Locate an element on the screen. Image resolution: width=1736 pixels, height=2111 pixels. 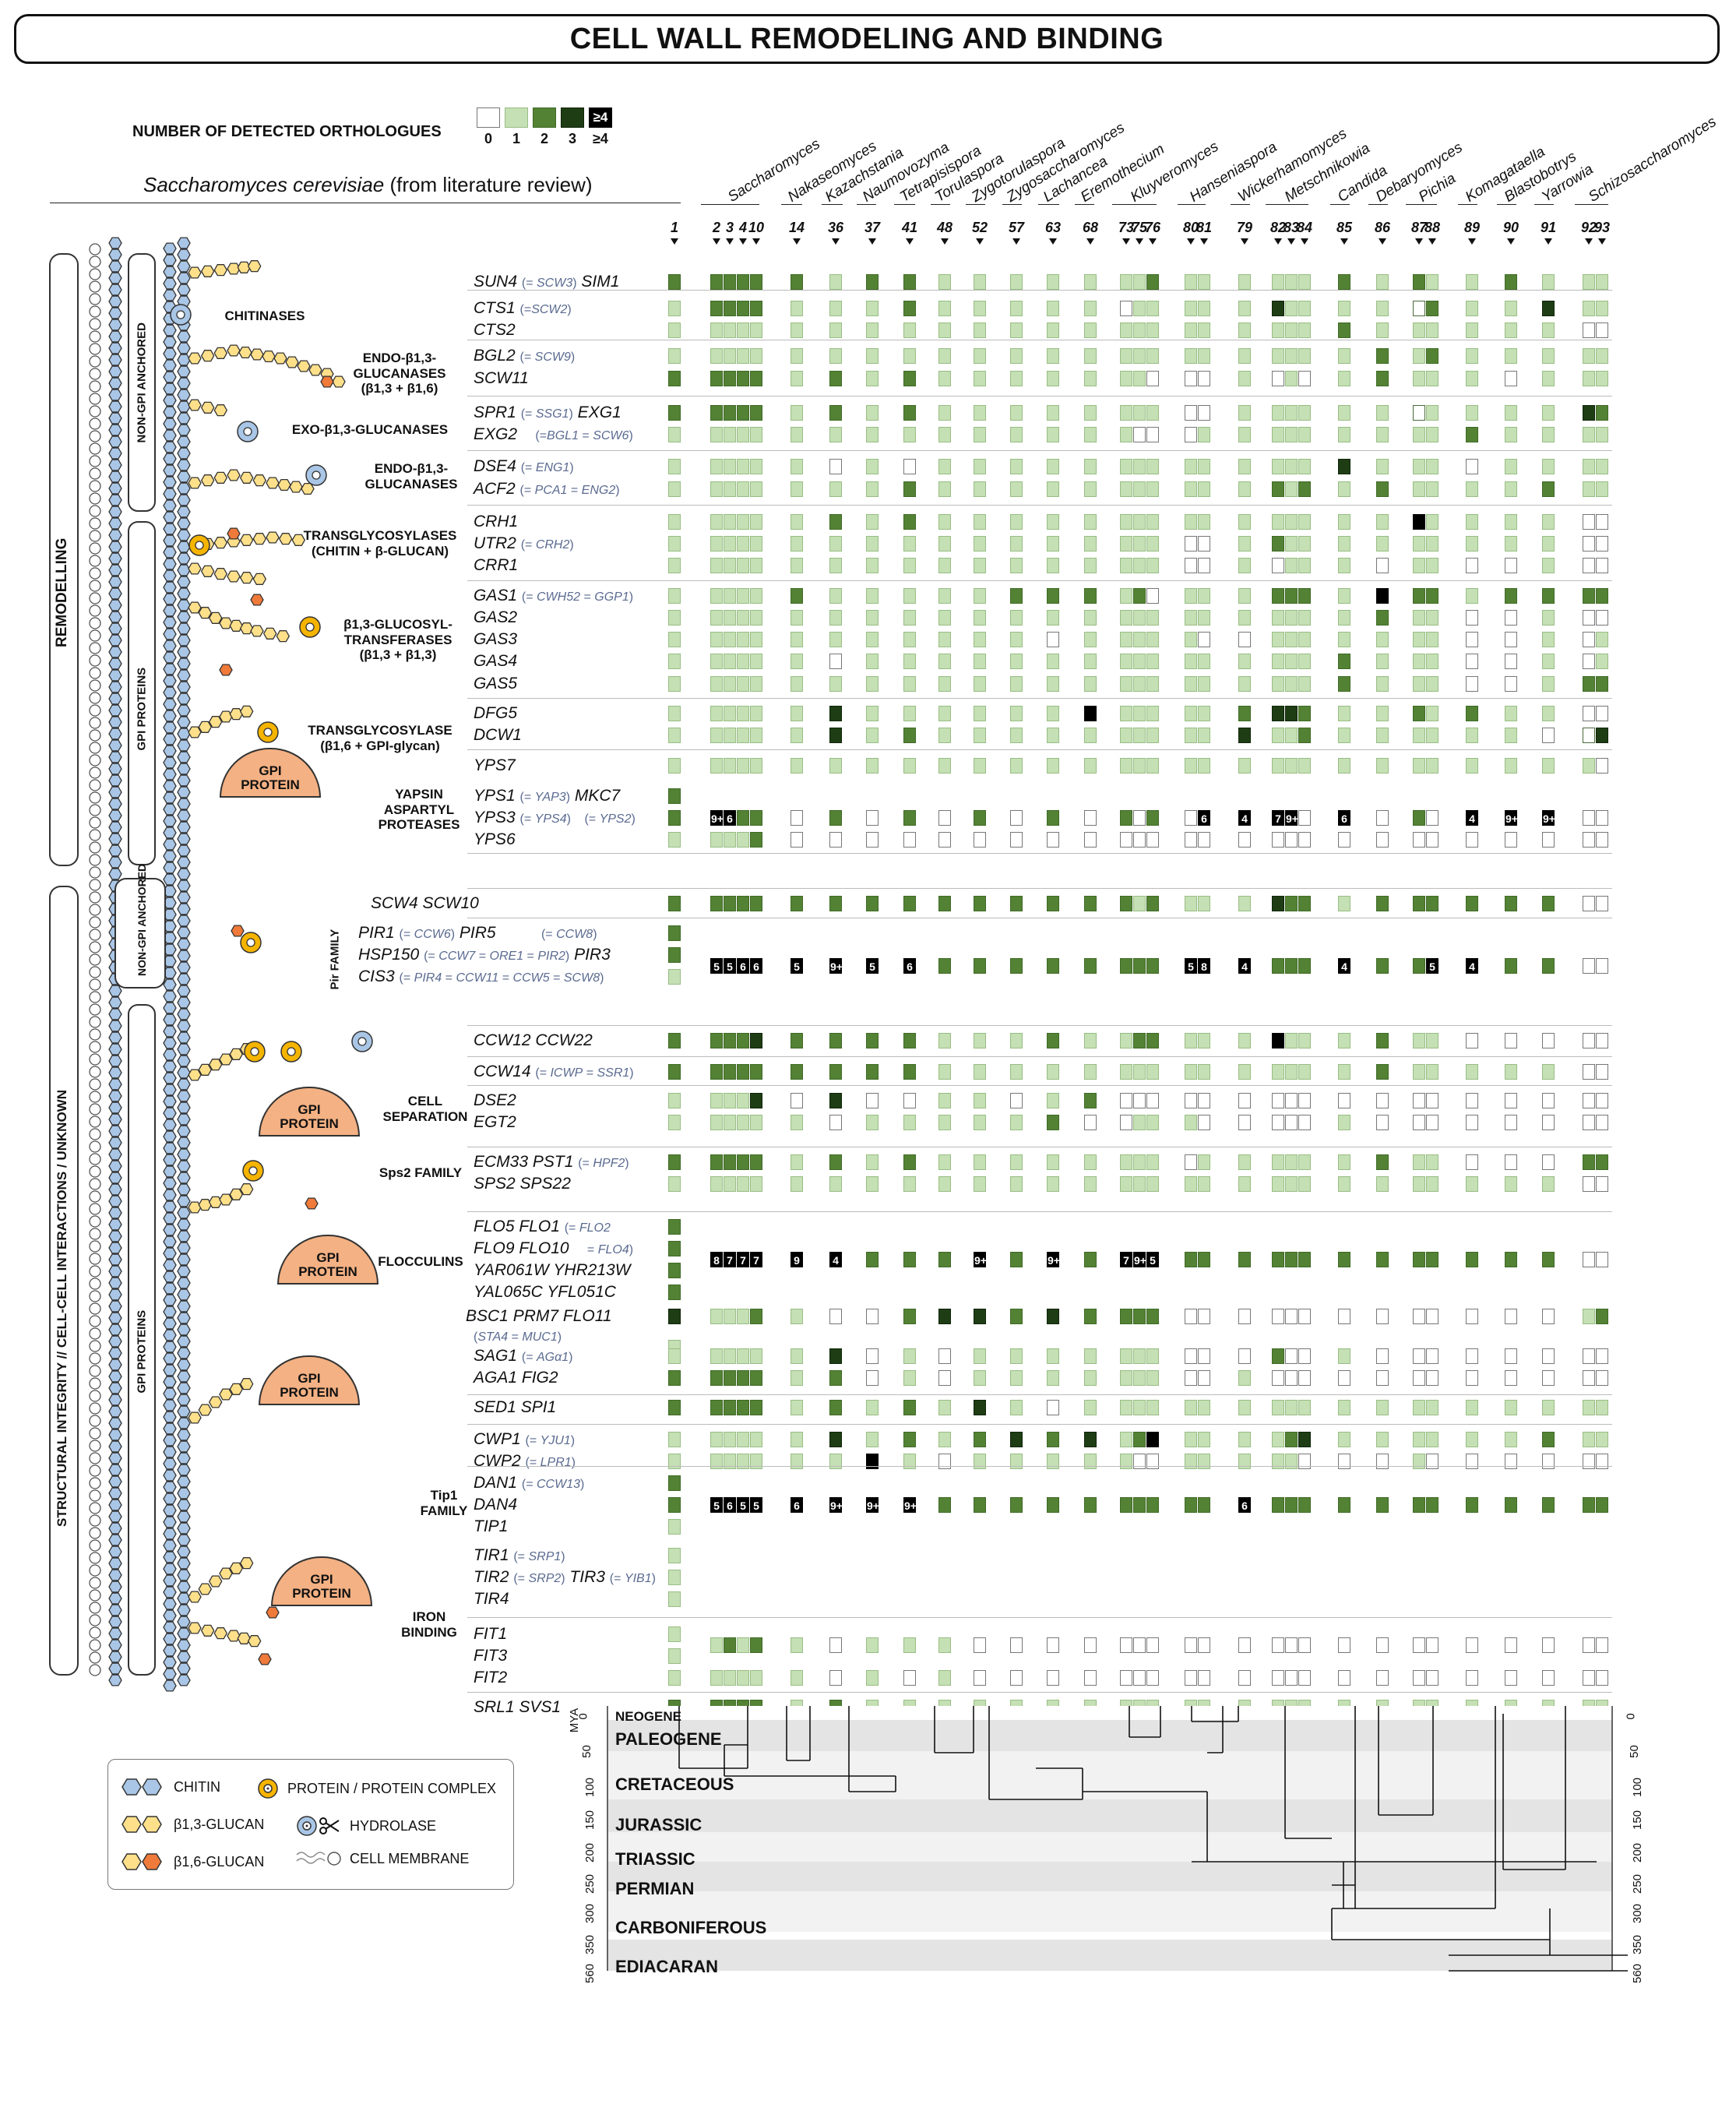
gene-label: SCW4 SCW10 is located at coordinates (425, 903).